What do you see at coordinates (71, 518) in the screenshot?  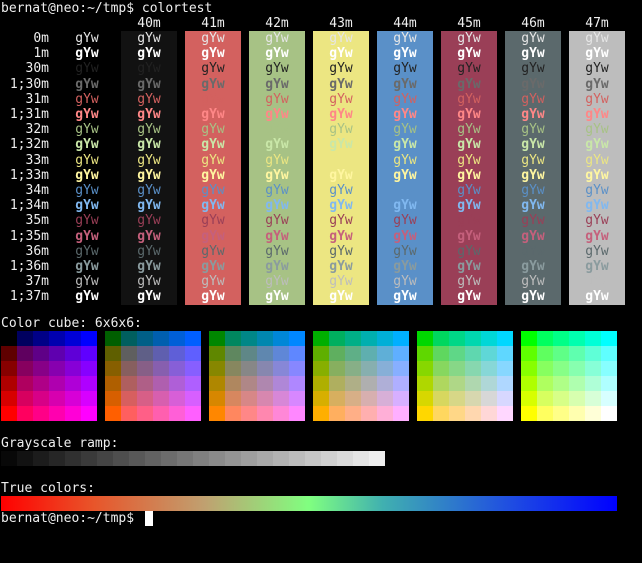 I see `prompt-line: bernat@neo:~/tmp$` at bounding box center [71, 518].